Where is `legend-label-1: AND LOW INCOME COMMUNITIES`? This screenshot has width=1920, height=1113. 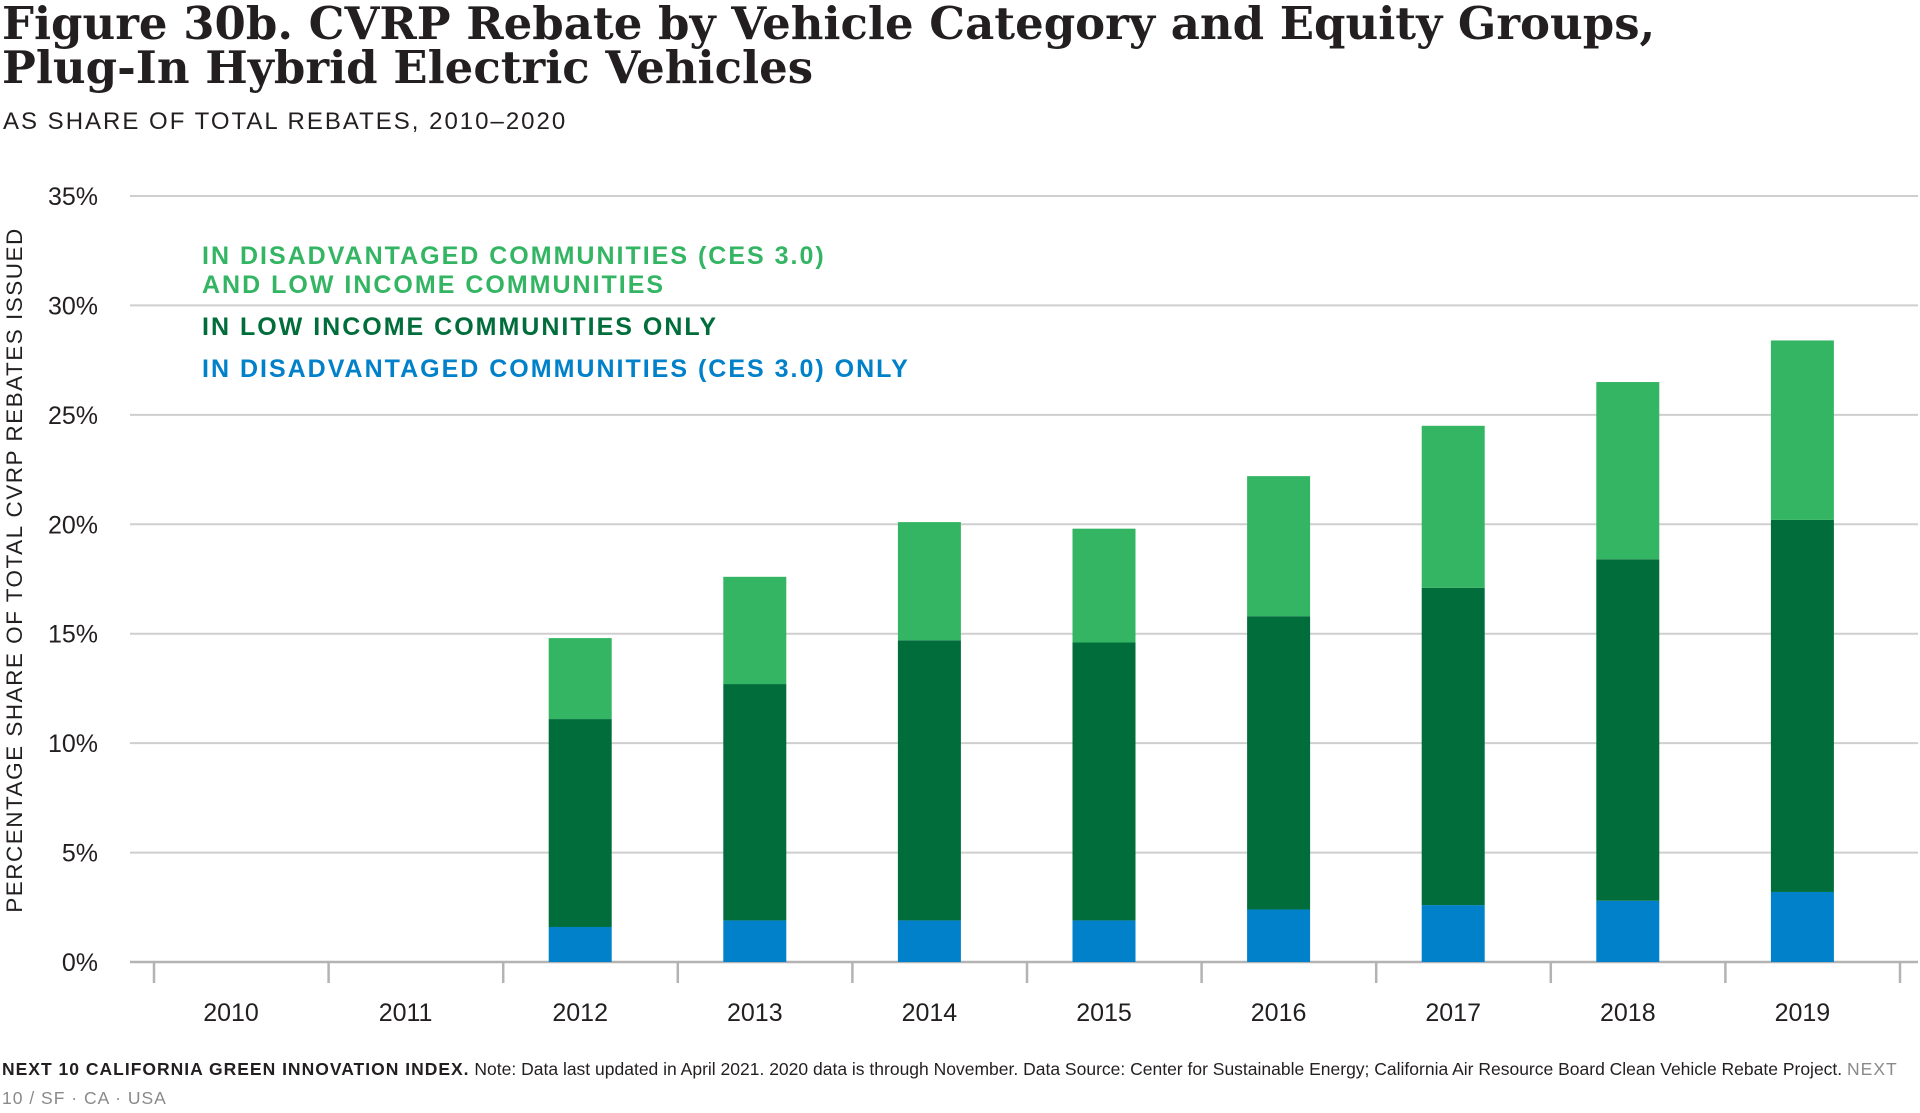 legend-label-1: AND LOW INCOME COMMUNITIES is located at coordinates (433, 285).